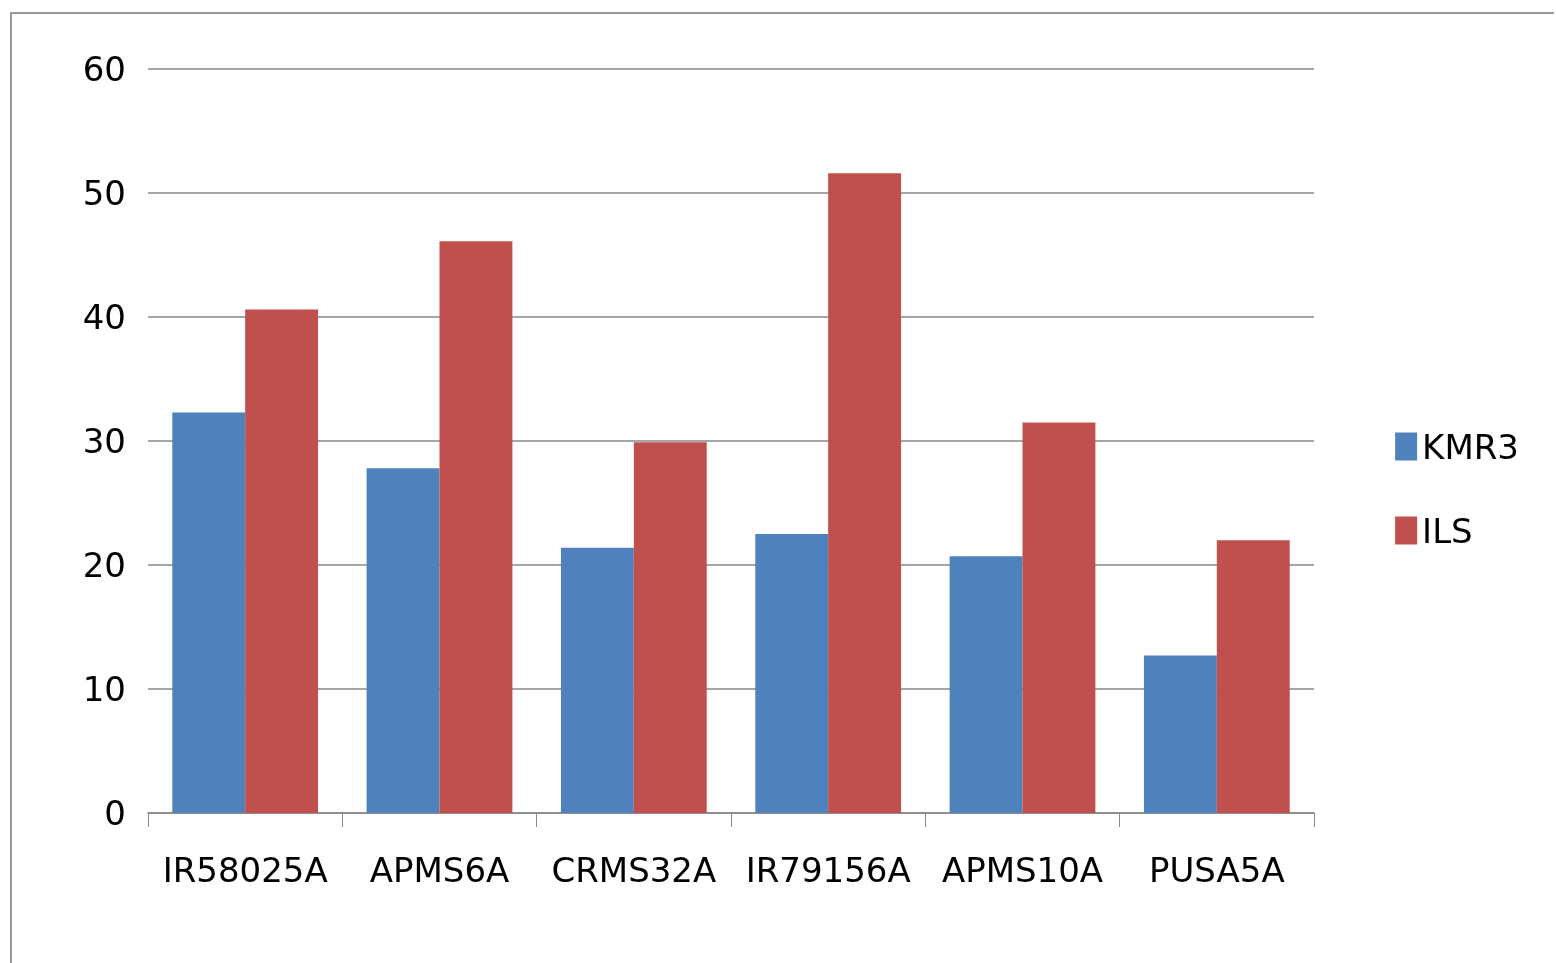 The width and height of the screenshot is (1556, 963). Describe the element at coordinates (1022, 870) in the screenshot. I see `x-tick-label: APMS10A` at that location.